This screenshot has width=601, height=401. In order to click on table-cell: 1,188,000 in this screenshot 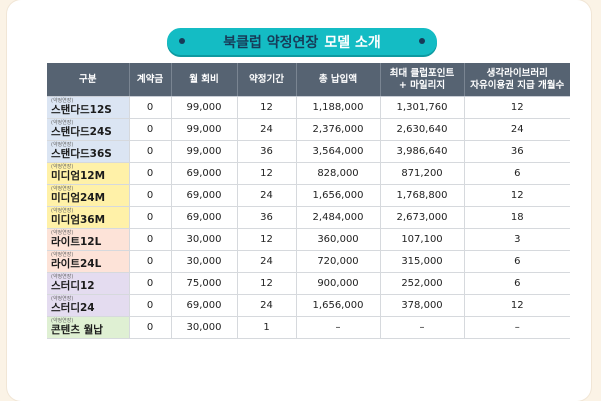, I will do `click(338, 107)`.